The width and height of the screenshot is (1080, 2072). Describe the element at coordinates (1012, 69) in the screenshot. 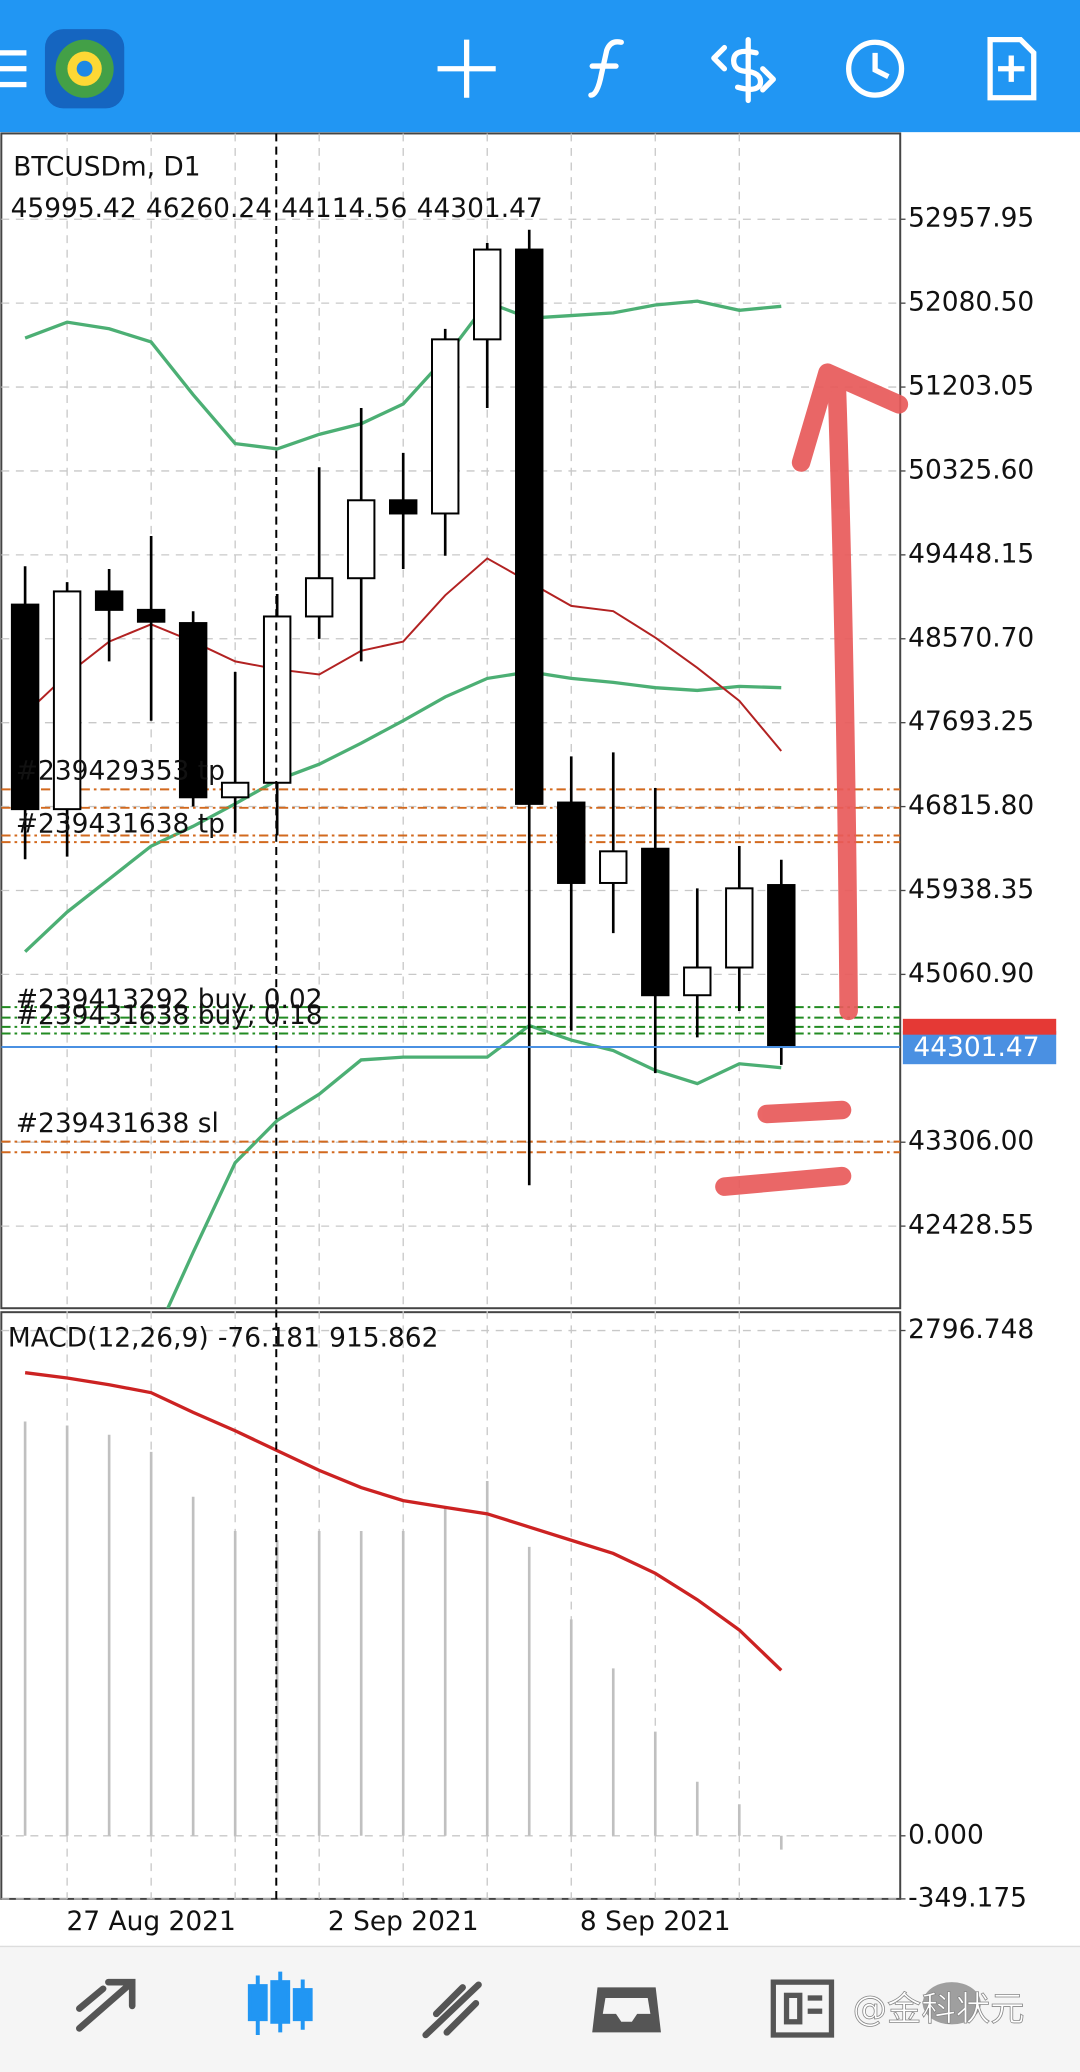

I see `new-order-button` at that location.